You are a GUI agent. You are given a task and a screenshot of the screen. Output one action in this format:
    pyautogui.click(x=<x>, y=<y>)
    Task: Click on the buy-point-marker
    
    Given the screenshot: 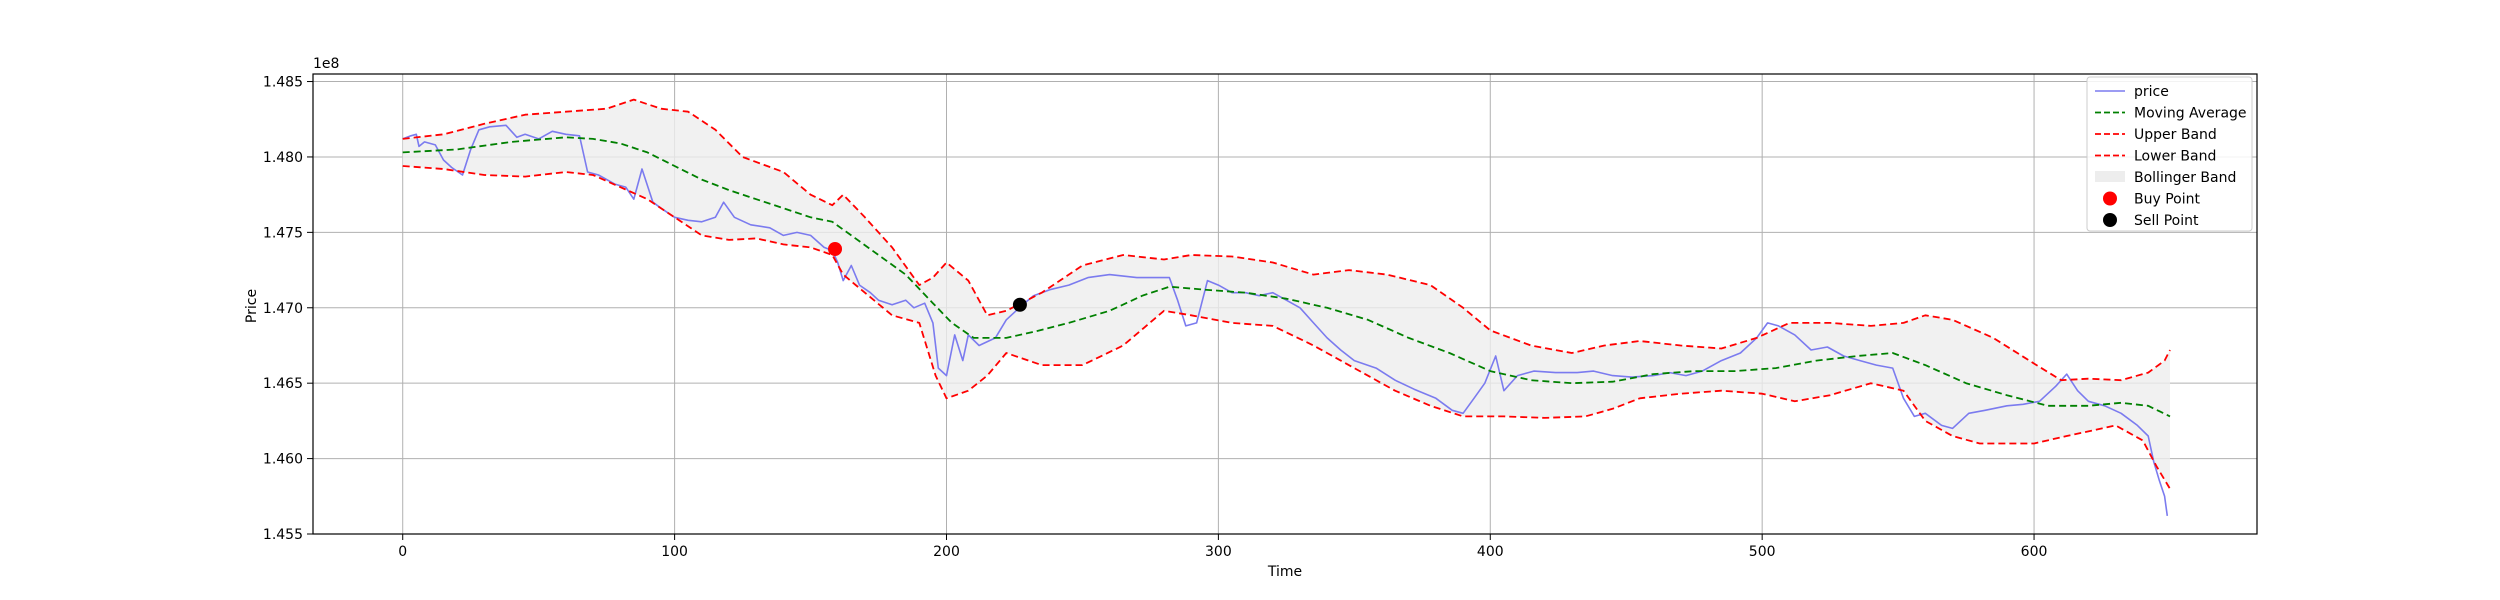 What is the action you would take?
    pyautogui.click(x=835, y=248)
    